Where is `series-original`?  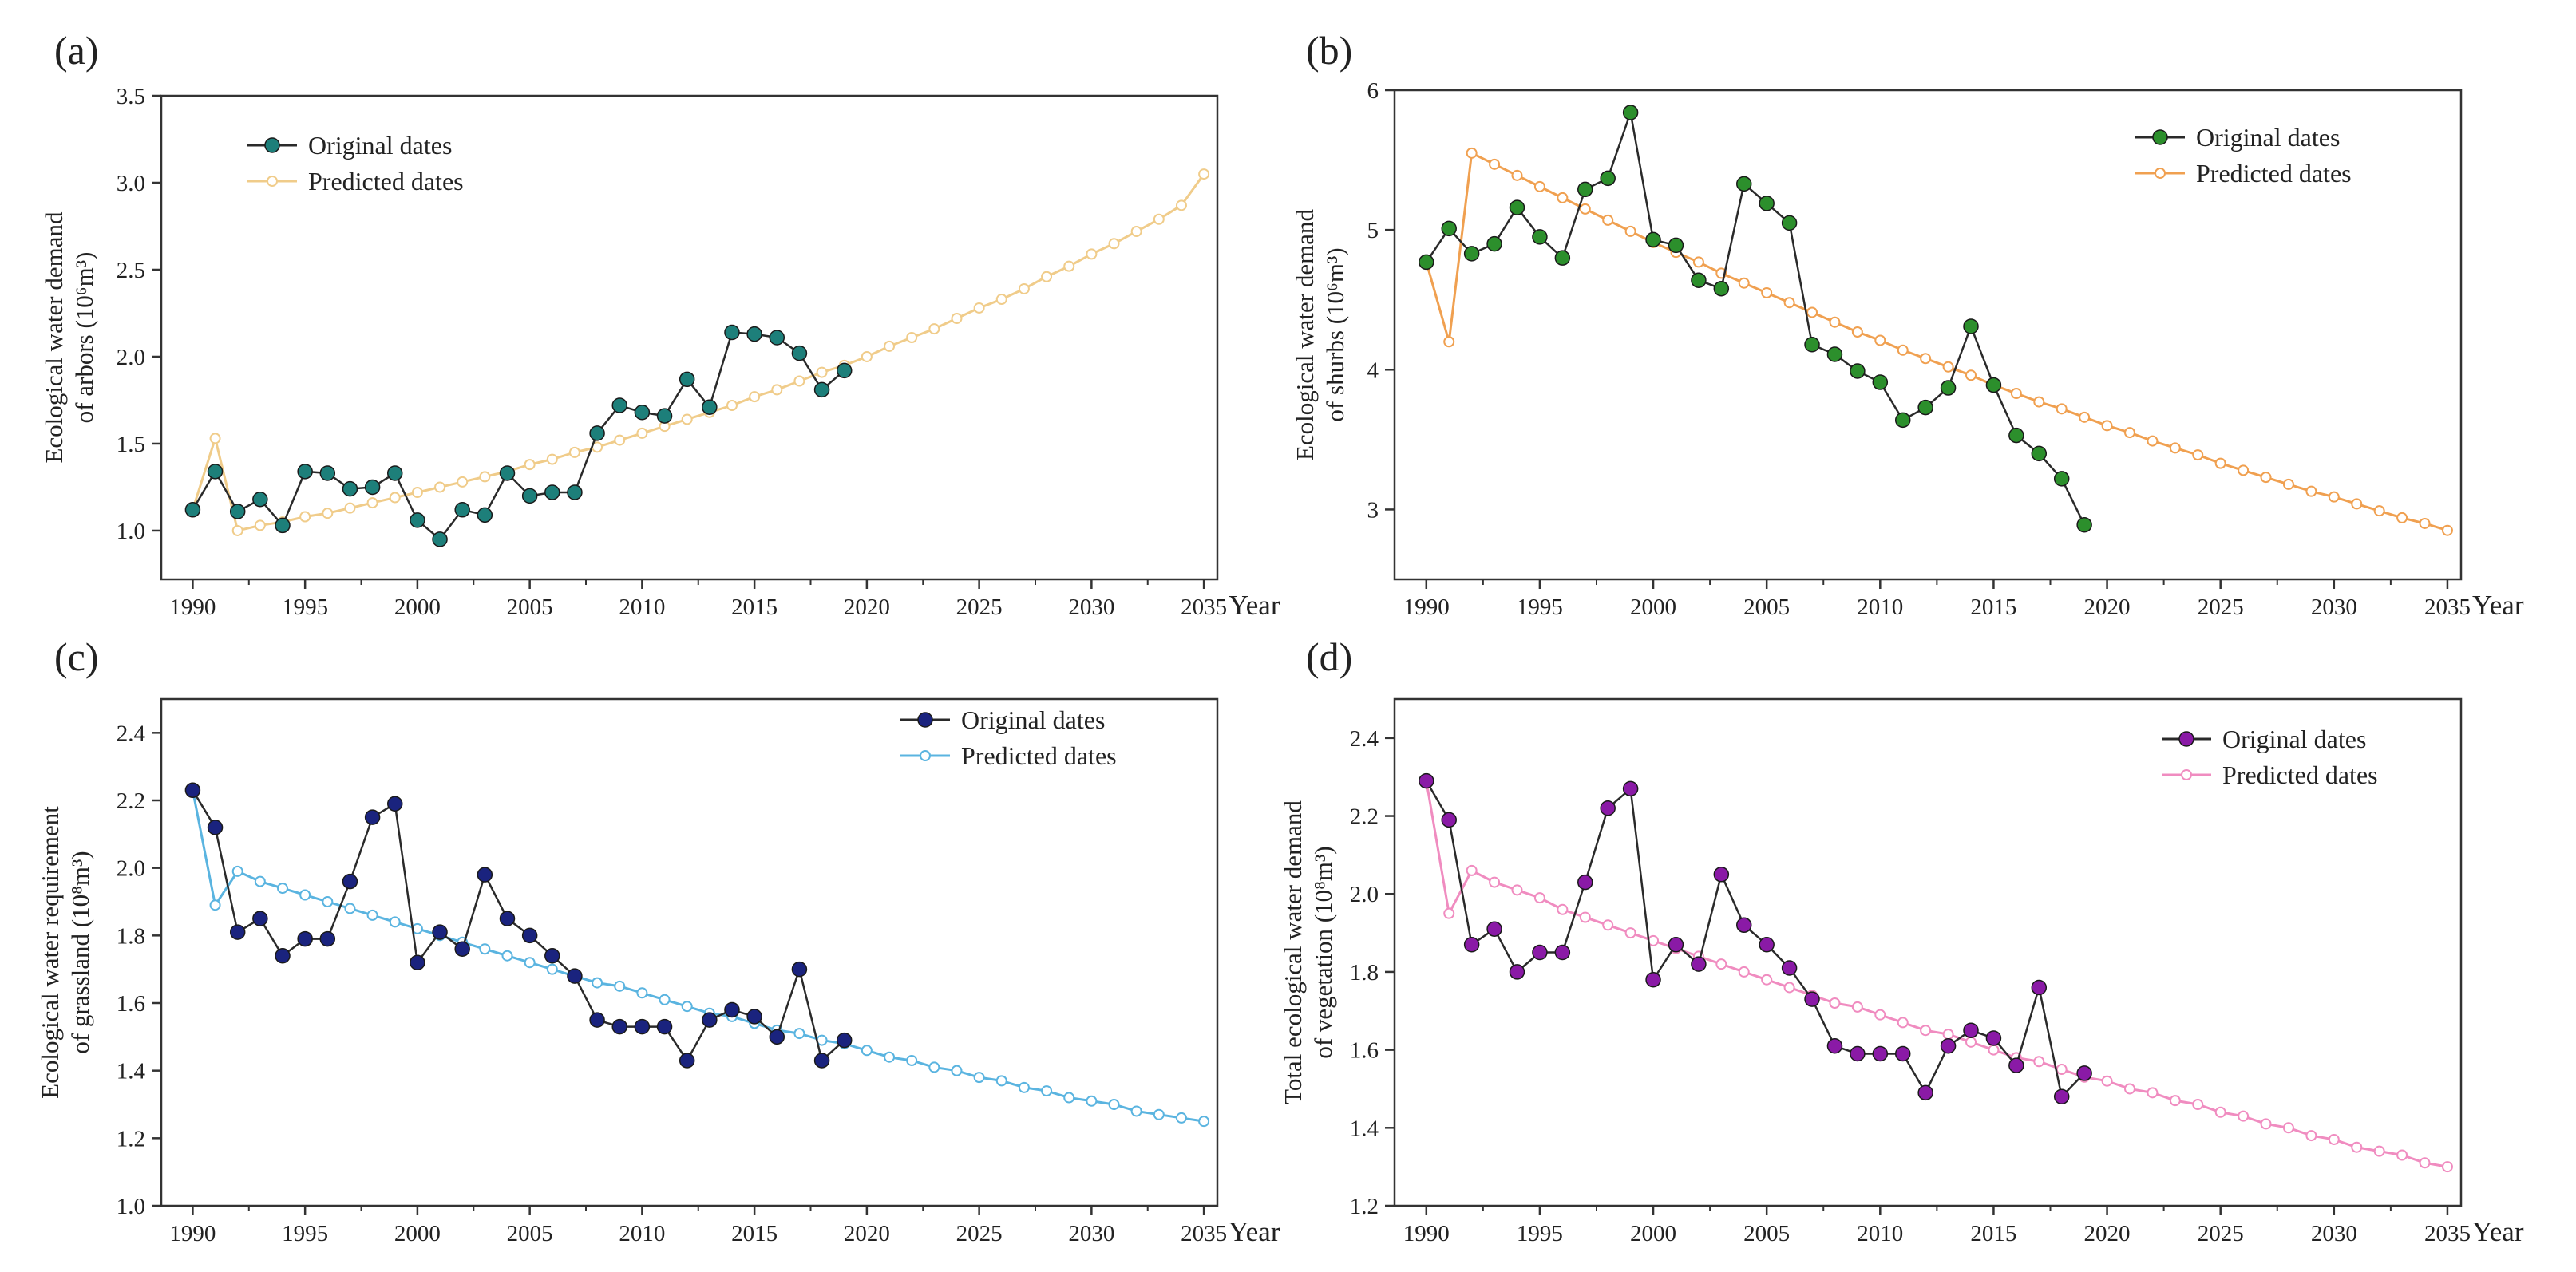
series-original is located at coordinates (518, 435).